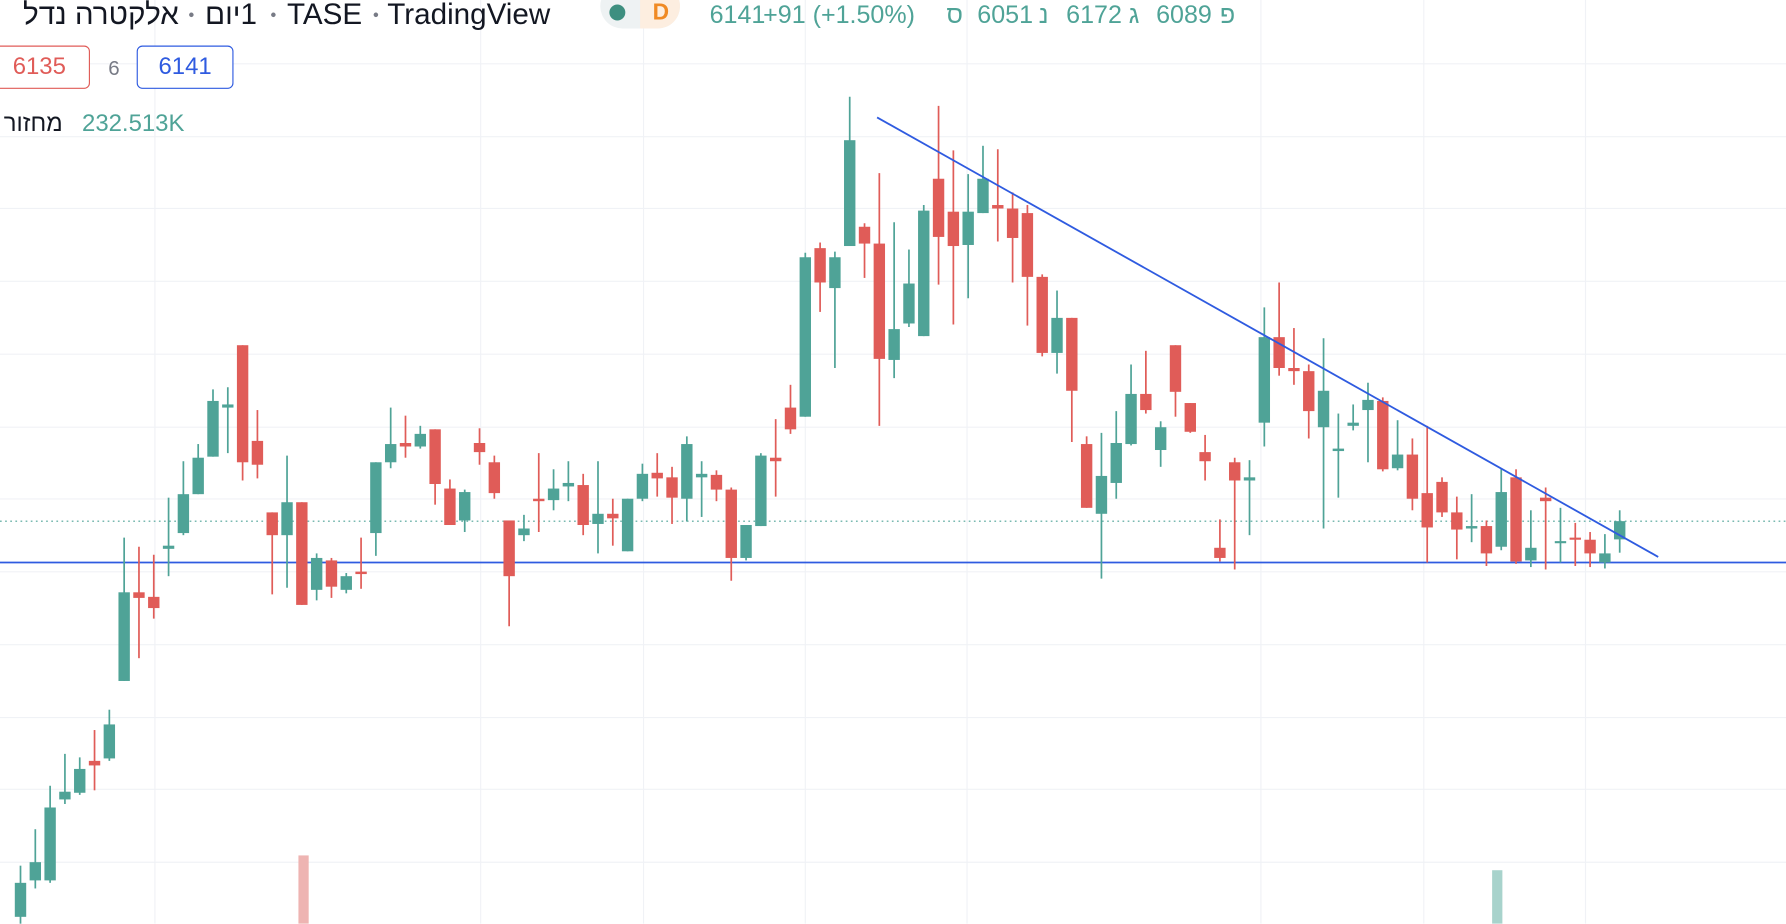 This screenshot has width=1786, height=924. Describe the element at coordinates (45, 67) in the screenshot. I see `sell-button: 6135` at that location.